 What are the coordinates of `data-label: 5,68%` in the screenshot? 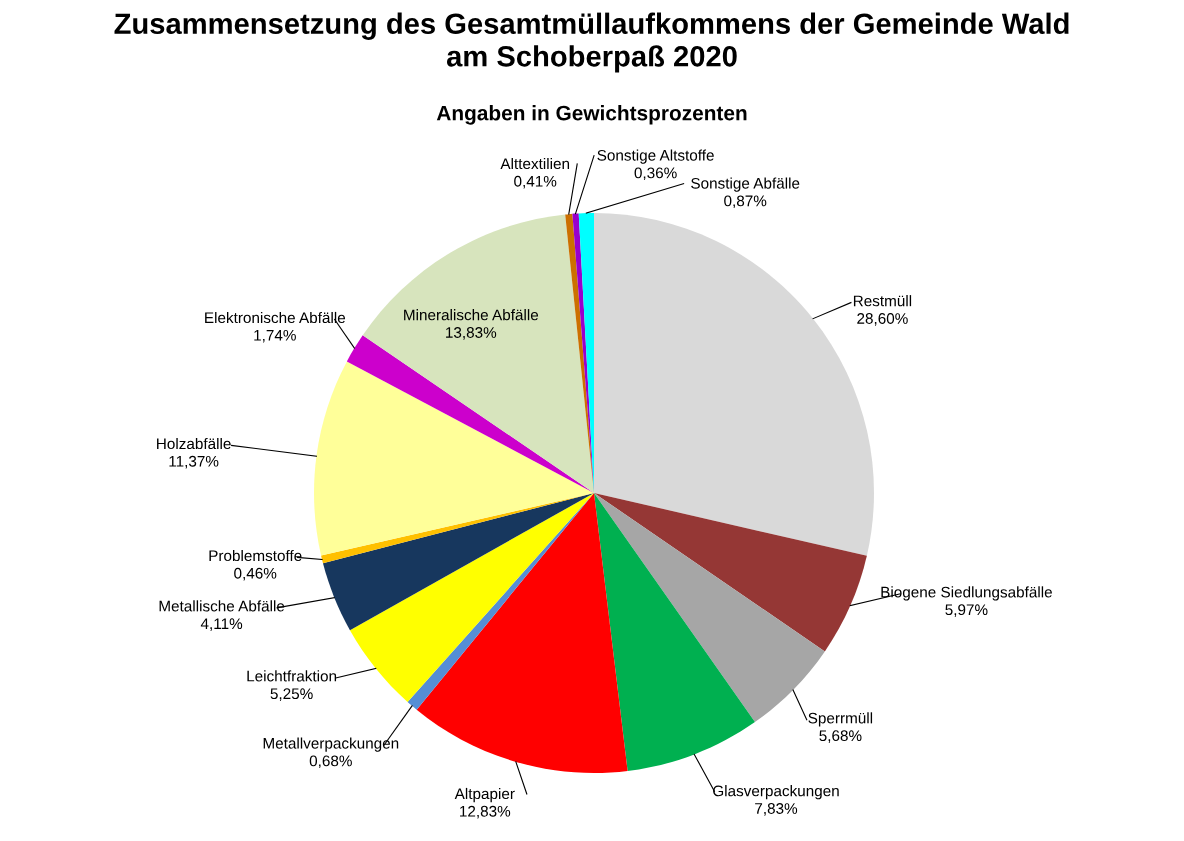 It's located at (840, 736).